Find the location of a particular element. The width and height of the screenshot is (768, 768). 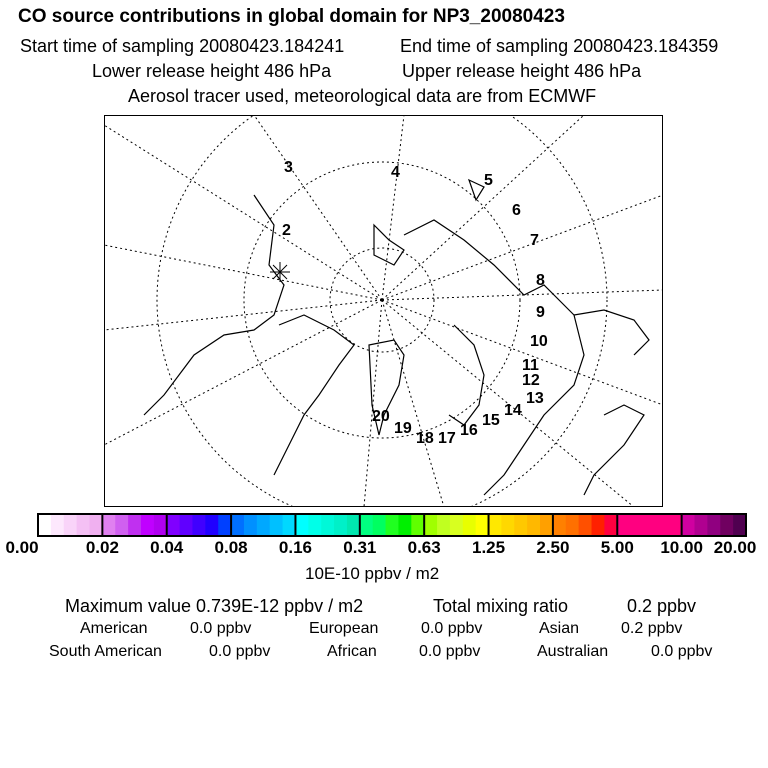

trajectory-label: 17 is located at coordinates (447, 438).